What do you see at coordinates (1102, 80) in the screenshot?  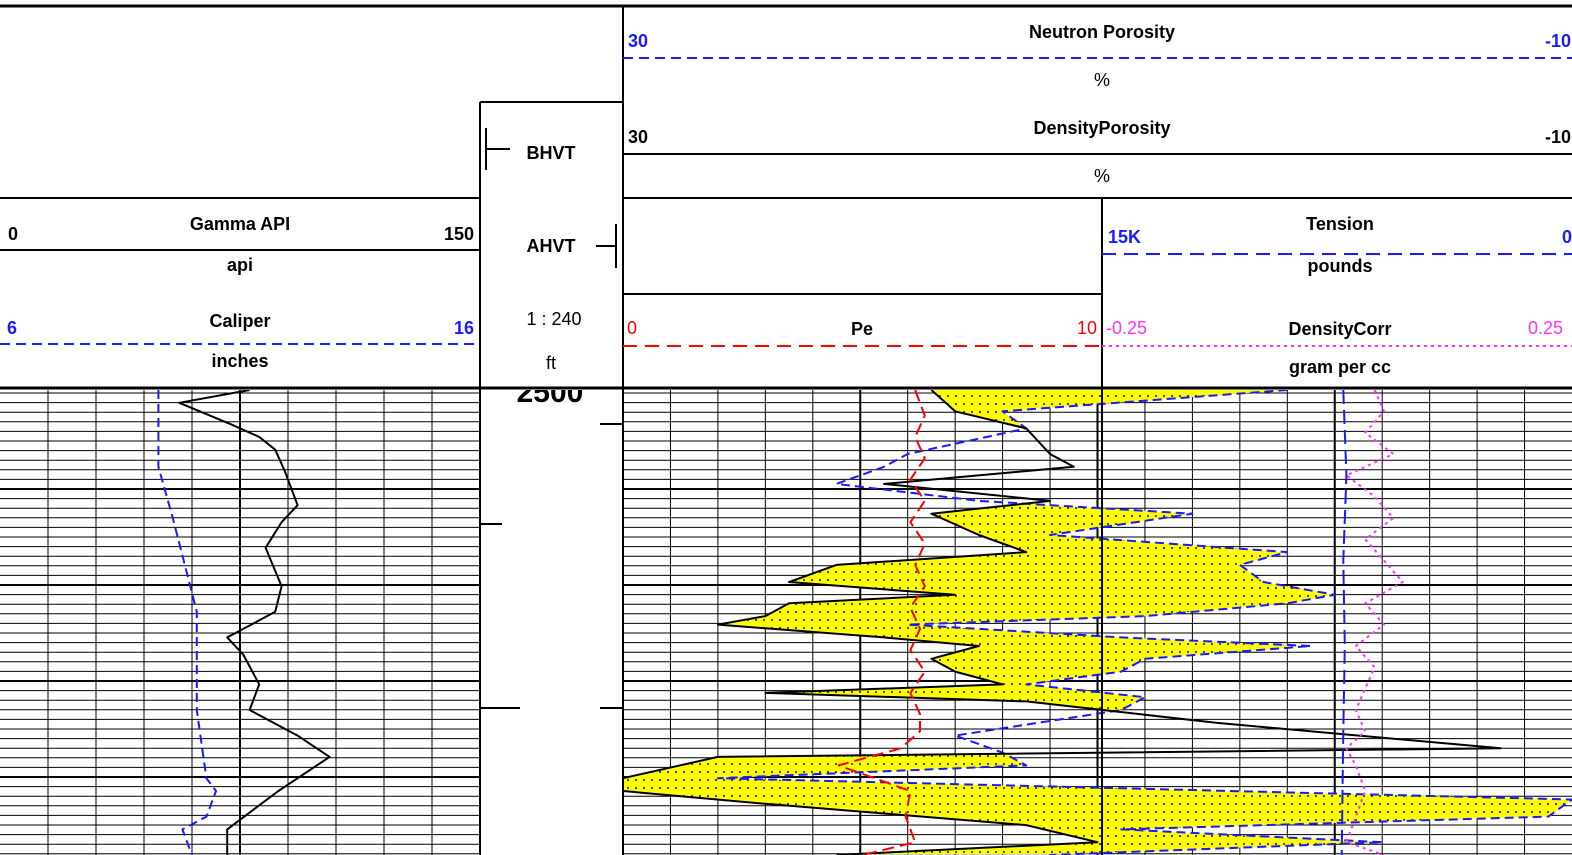 I see `neutron-unit-label: %` at bounding box center [1102, 80].